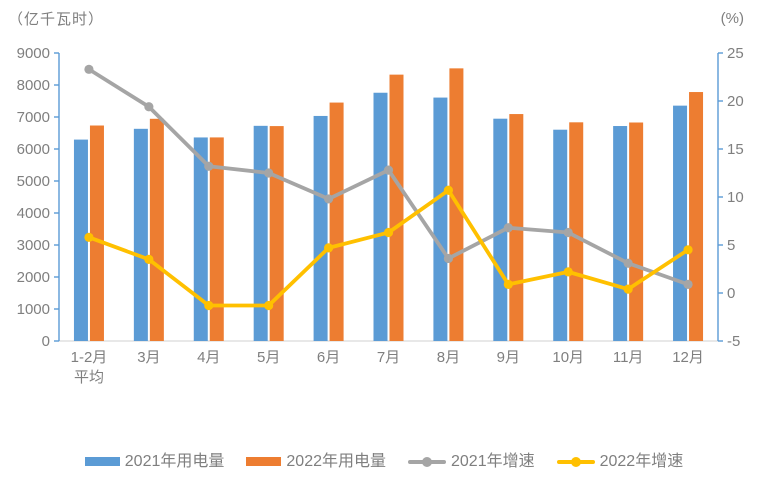 Image resolution: width=768 pixels, height=477 pixels. What do you see at coordinates (735, 53) in the screenshot?
I see `right-axis-tick-label: 25` at bounding box center [735, 53].